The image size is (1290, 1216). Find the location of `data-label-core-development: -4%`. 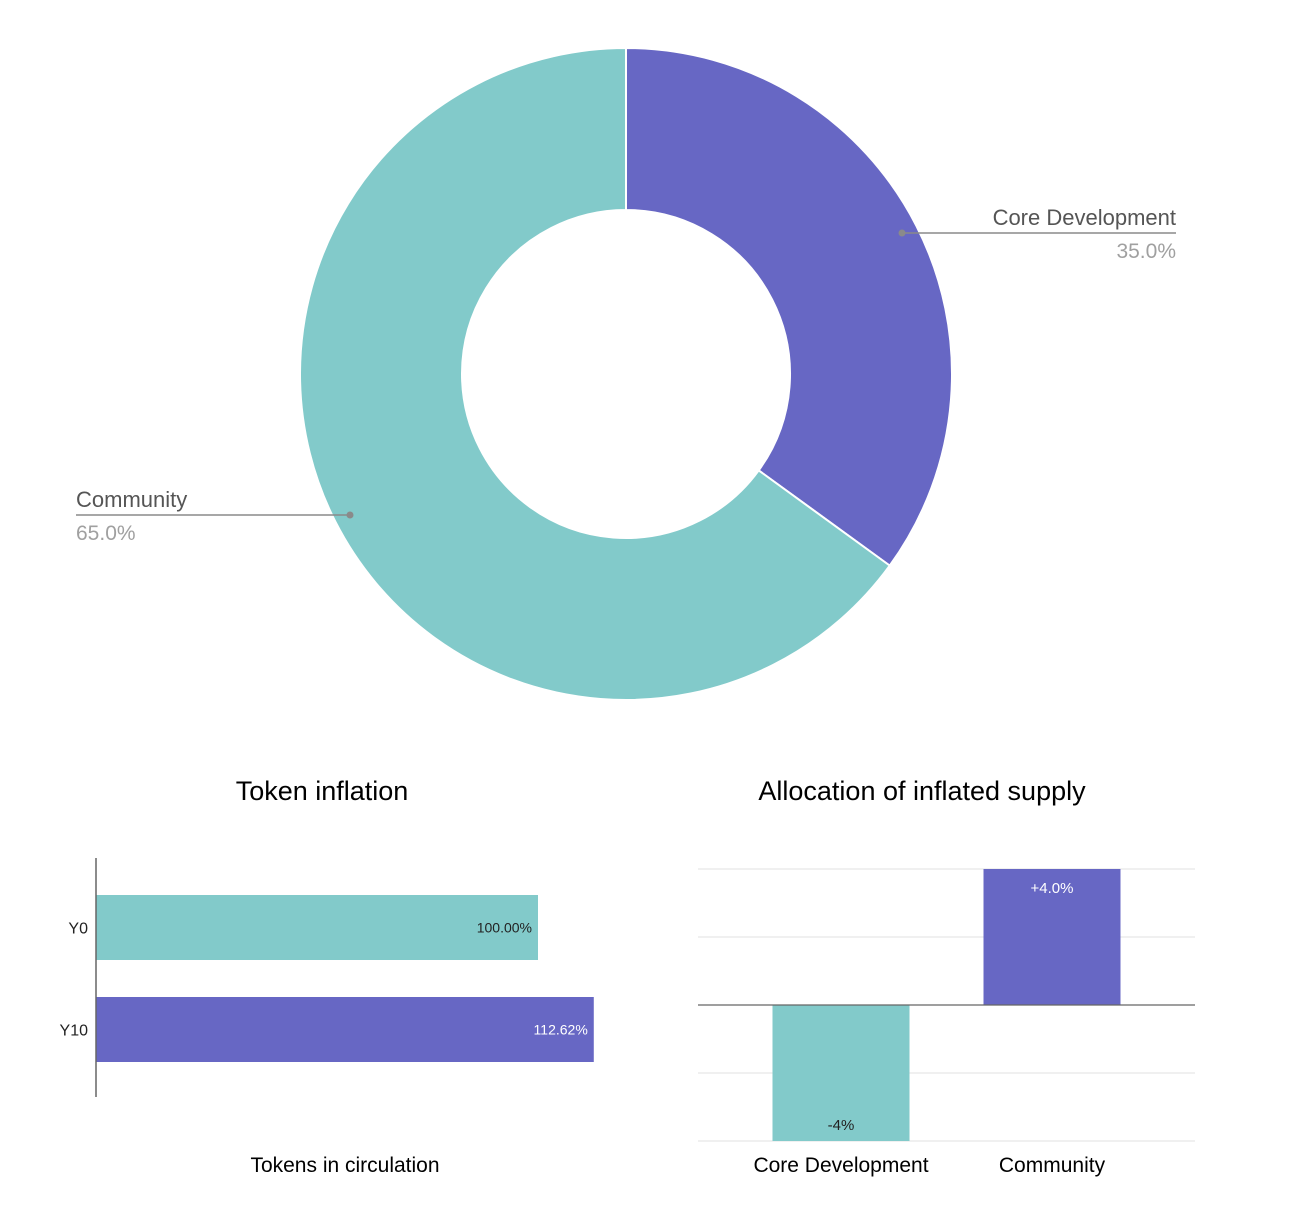

data-label-core-development: -4% is located at coordinates (841, 1125).